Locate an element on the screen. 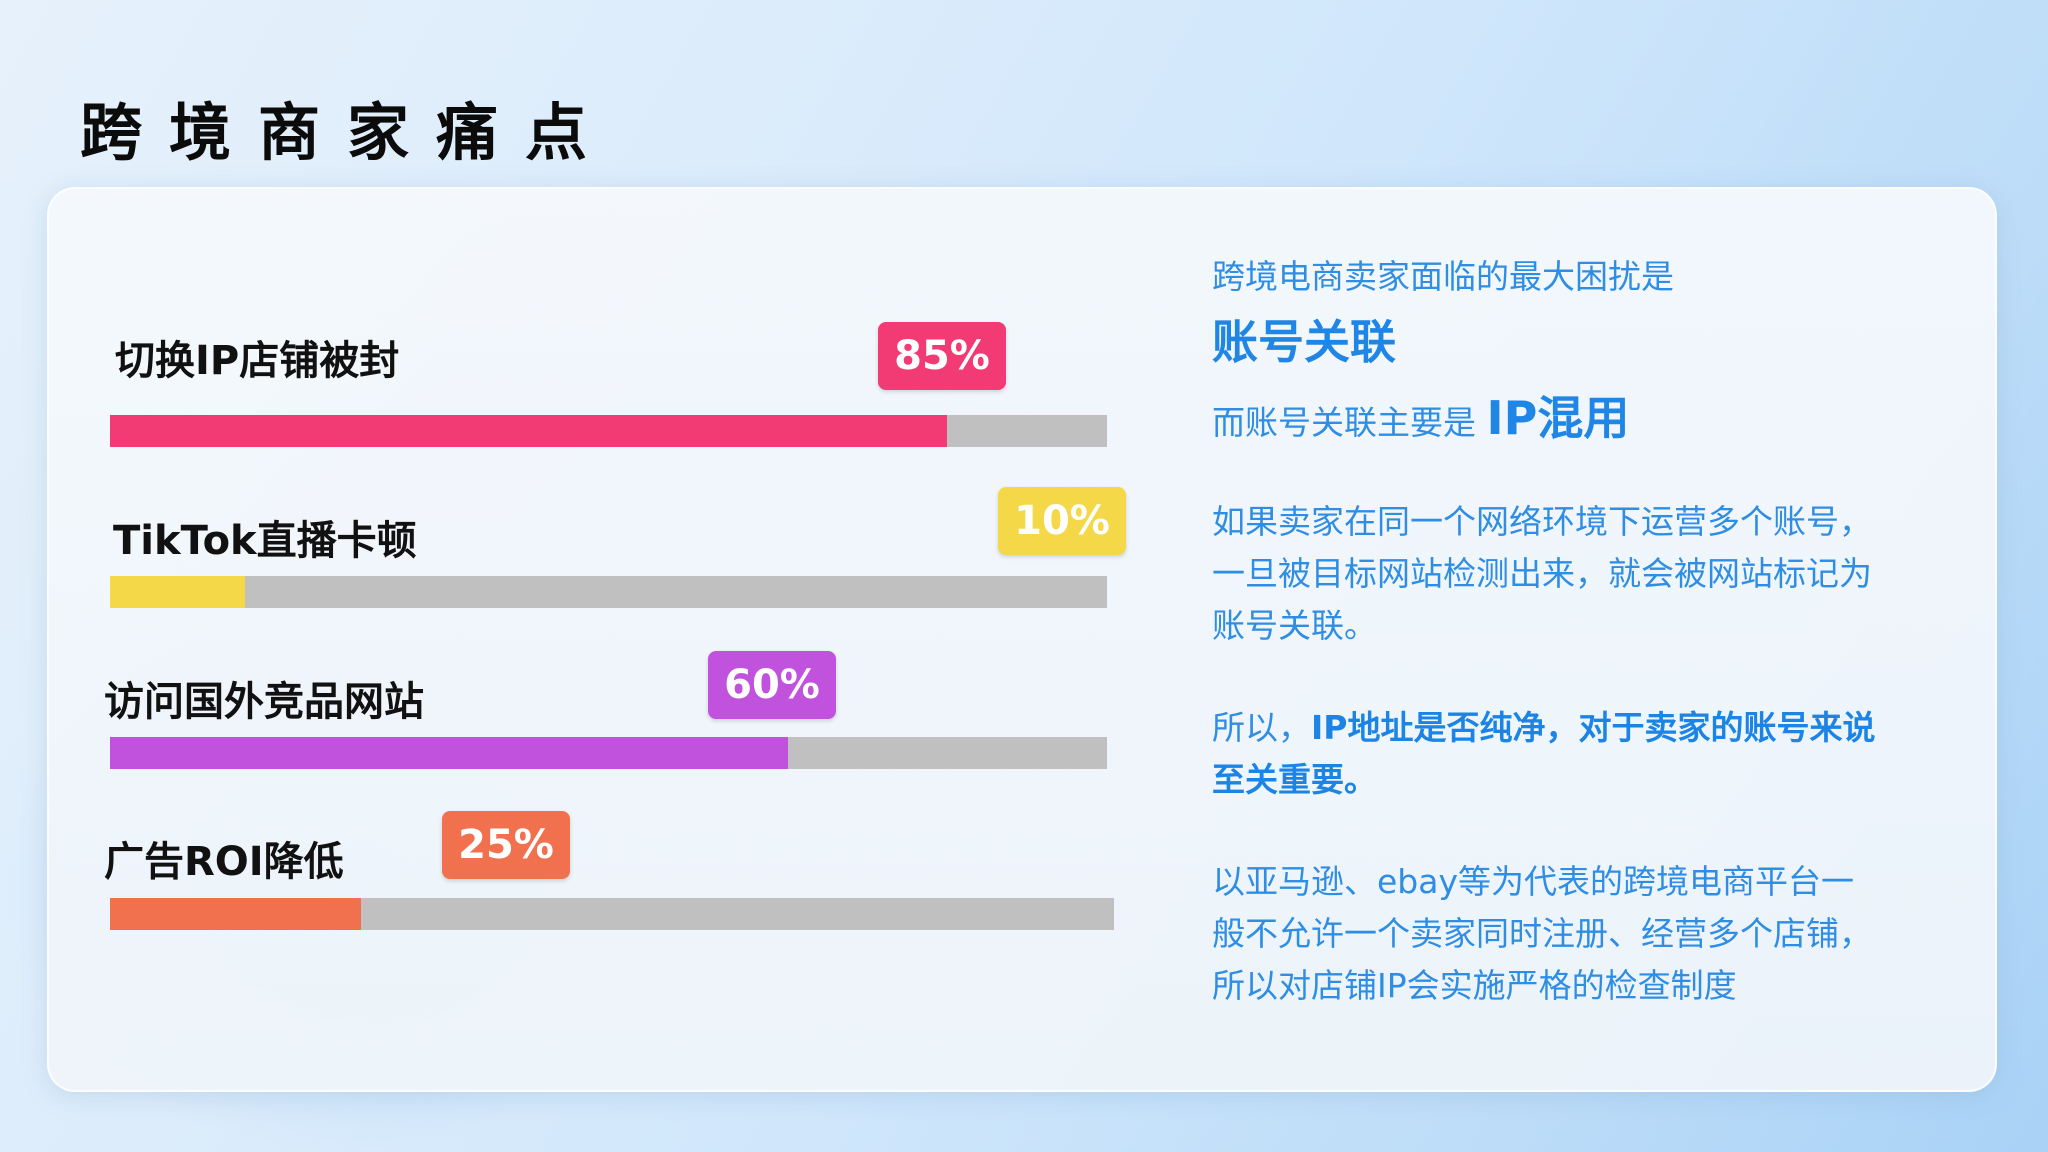 The width and height of the screenshot is (2048, 1152). cause-emphasis: IP混用 is located at coordinates (1558, 418).